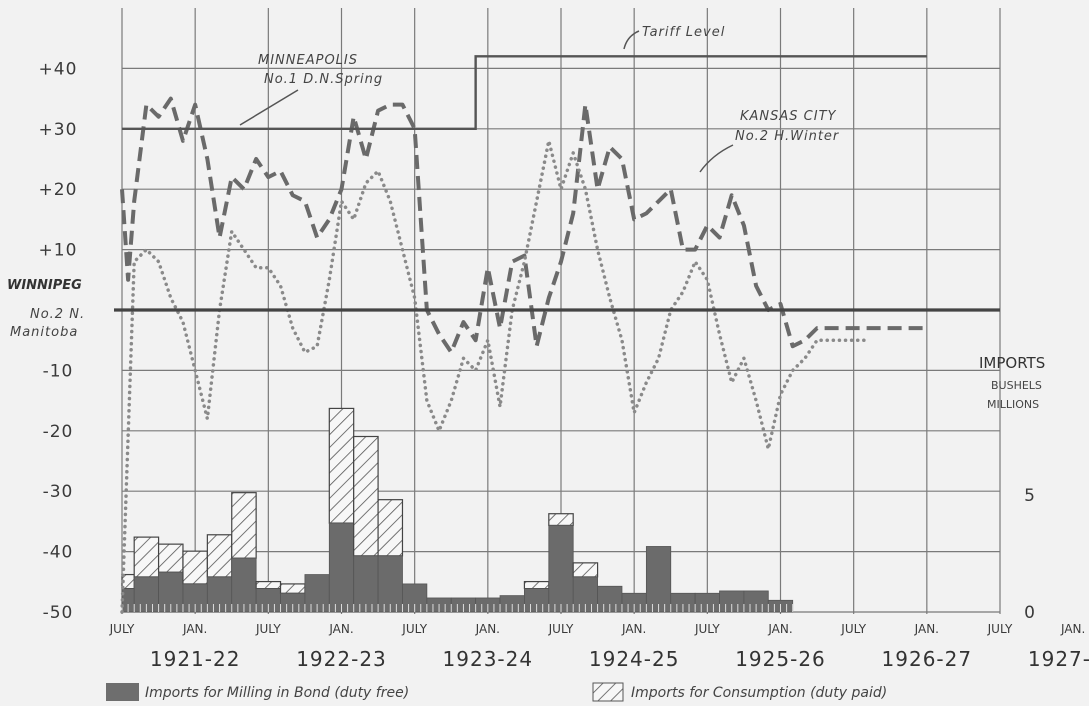 This screenshot has width=1089, height=706. What do you see at coordinates (44, 332) in the screenshot?
I see `baseline-label-province: Manitoba` at bounding box center [44, 332].